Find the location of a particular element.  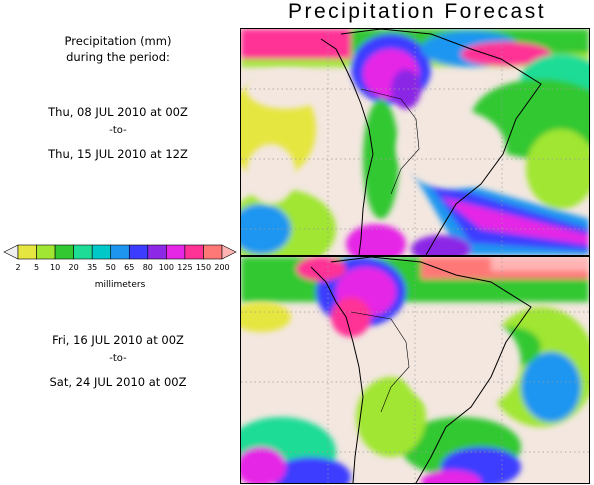

legend-level-label: 35 is located at coordinates (92, 267).